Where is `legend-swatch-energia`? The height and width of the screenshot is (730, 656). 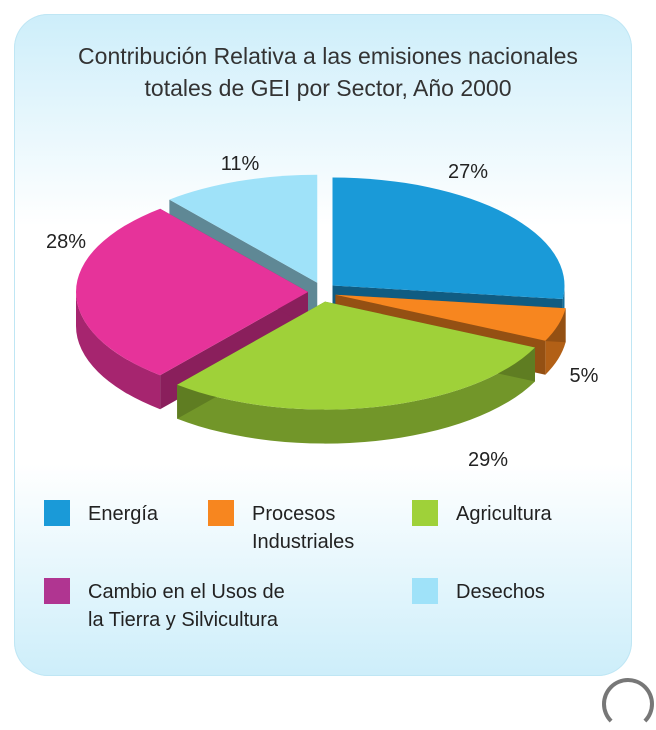 legend-swatch-energia is located at coordinates (57, 513).